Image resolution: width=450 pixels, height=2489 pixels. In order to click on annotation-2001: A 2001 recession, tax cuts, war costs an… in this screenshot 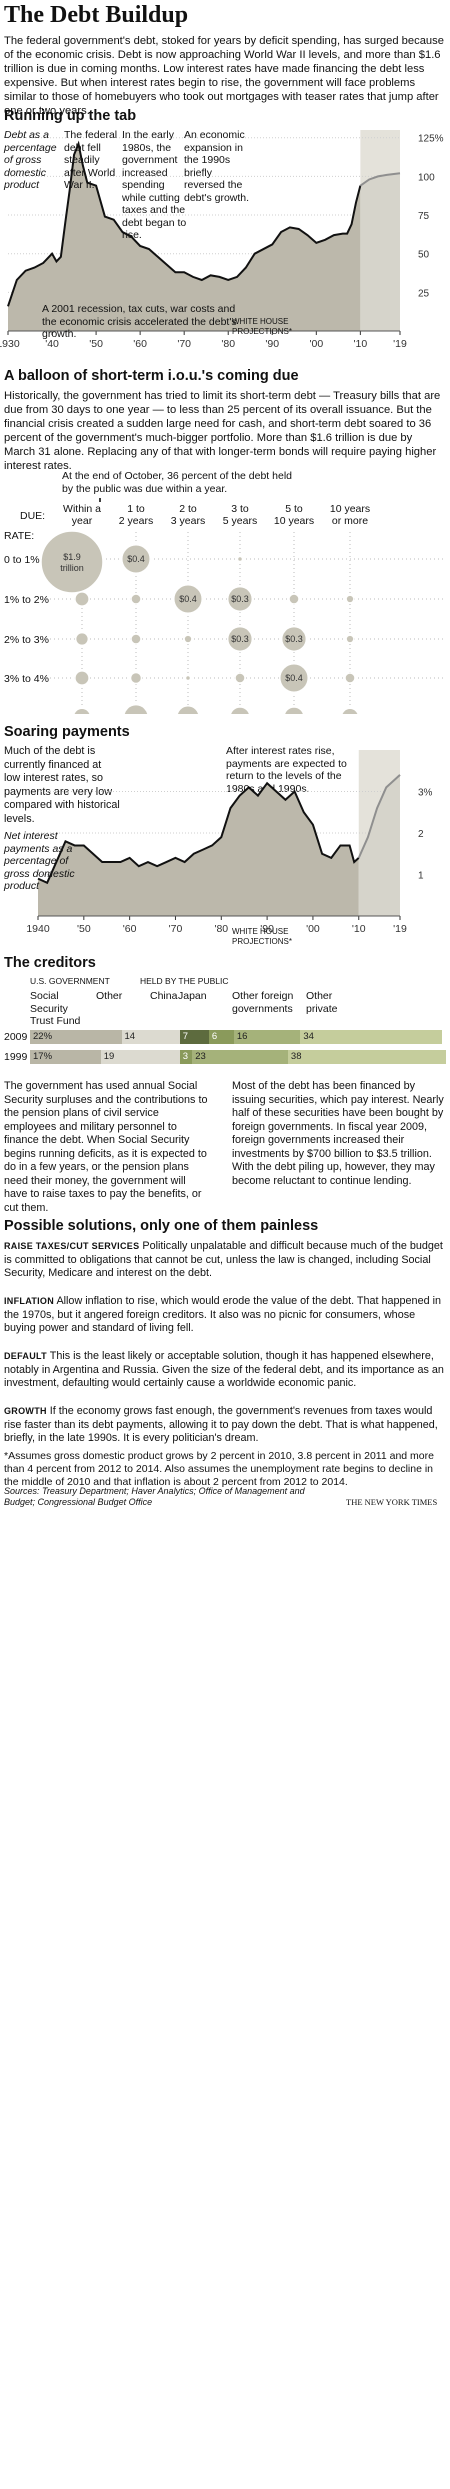, I will do `click(139, 321)`.